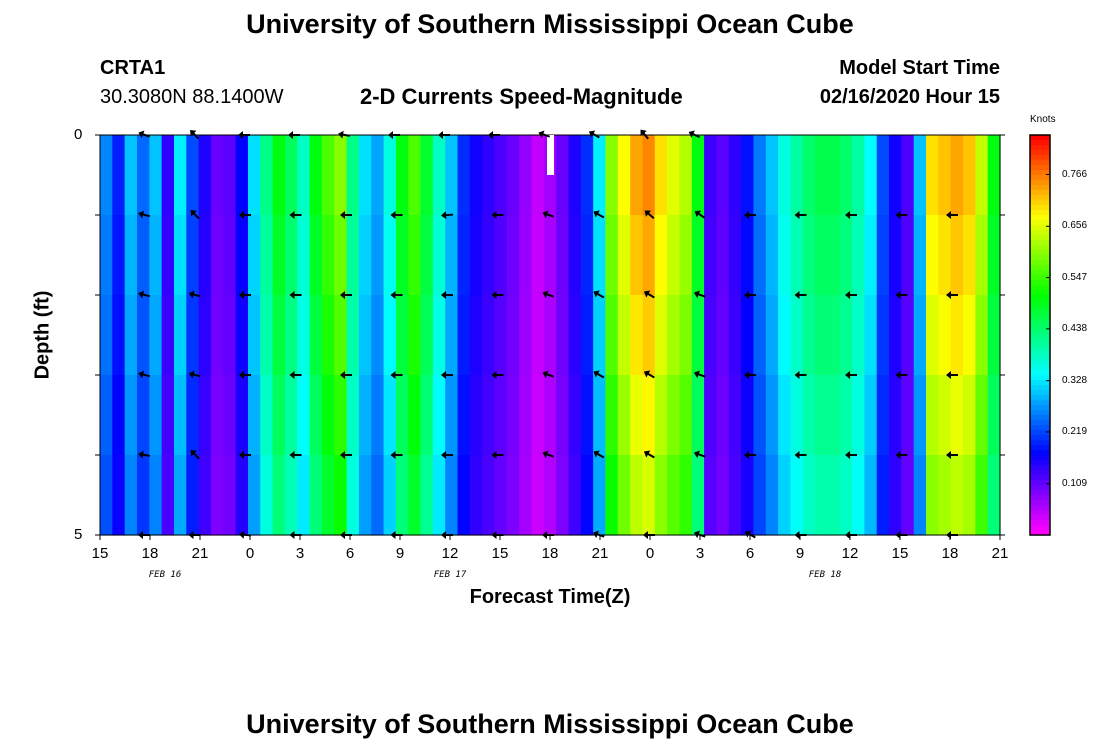 This screenshot has height=750, width=1100. Describe the element at coordinates (100, 553) in the screenshot. I see `x-tick-label: 15` at that location.